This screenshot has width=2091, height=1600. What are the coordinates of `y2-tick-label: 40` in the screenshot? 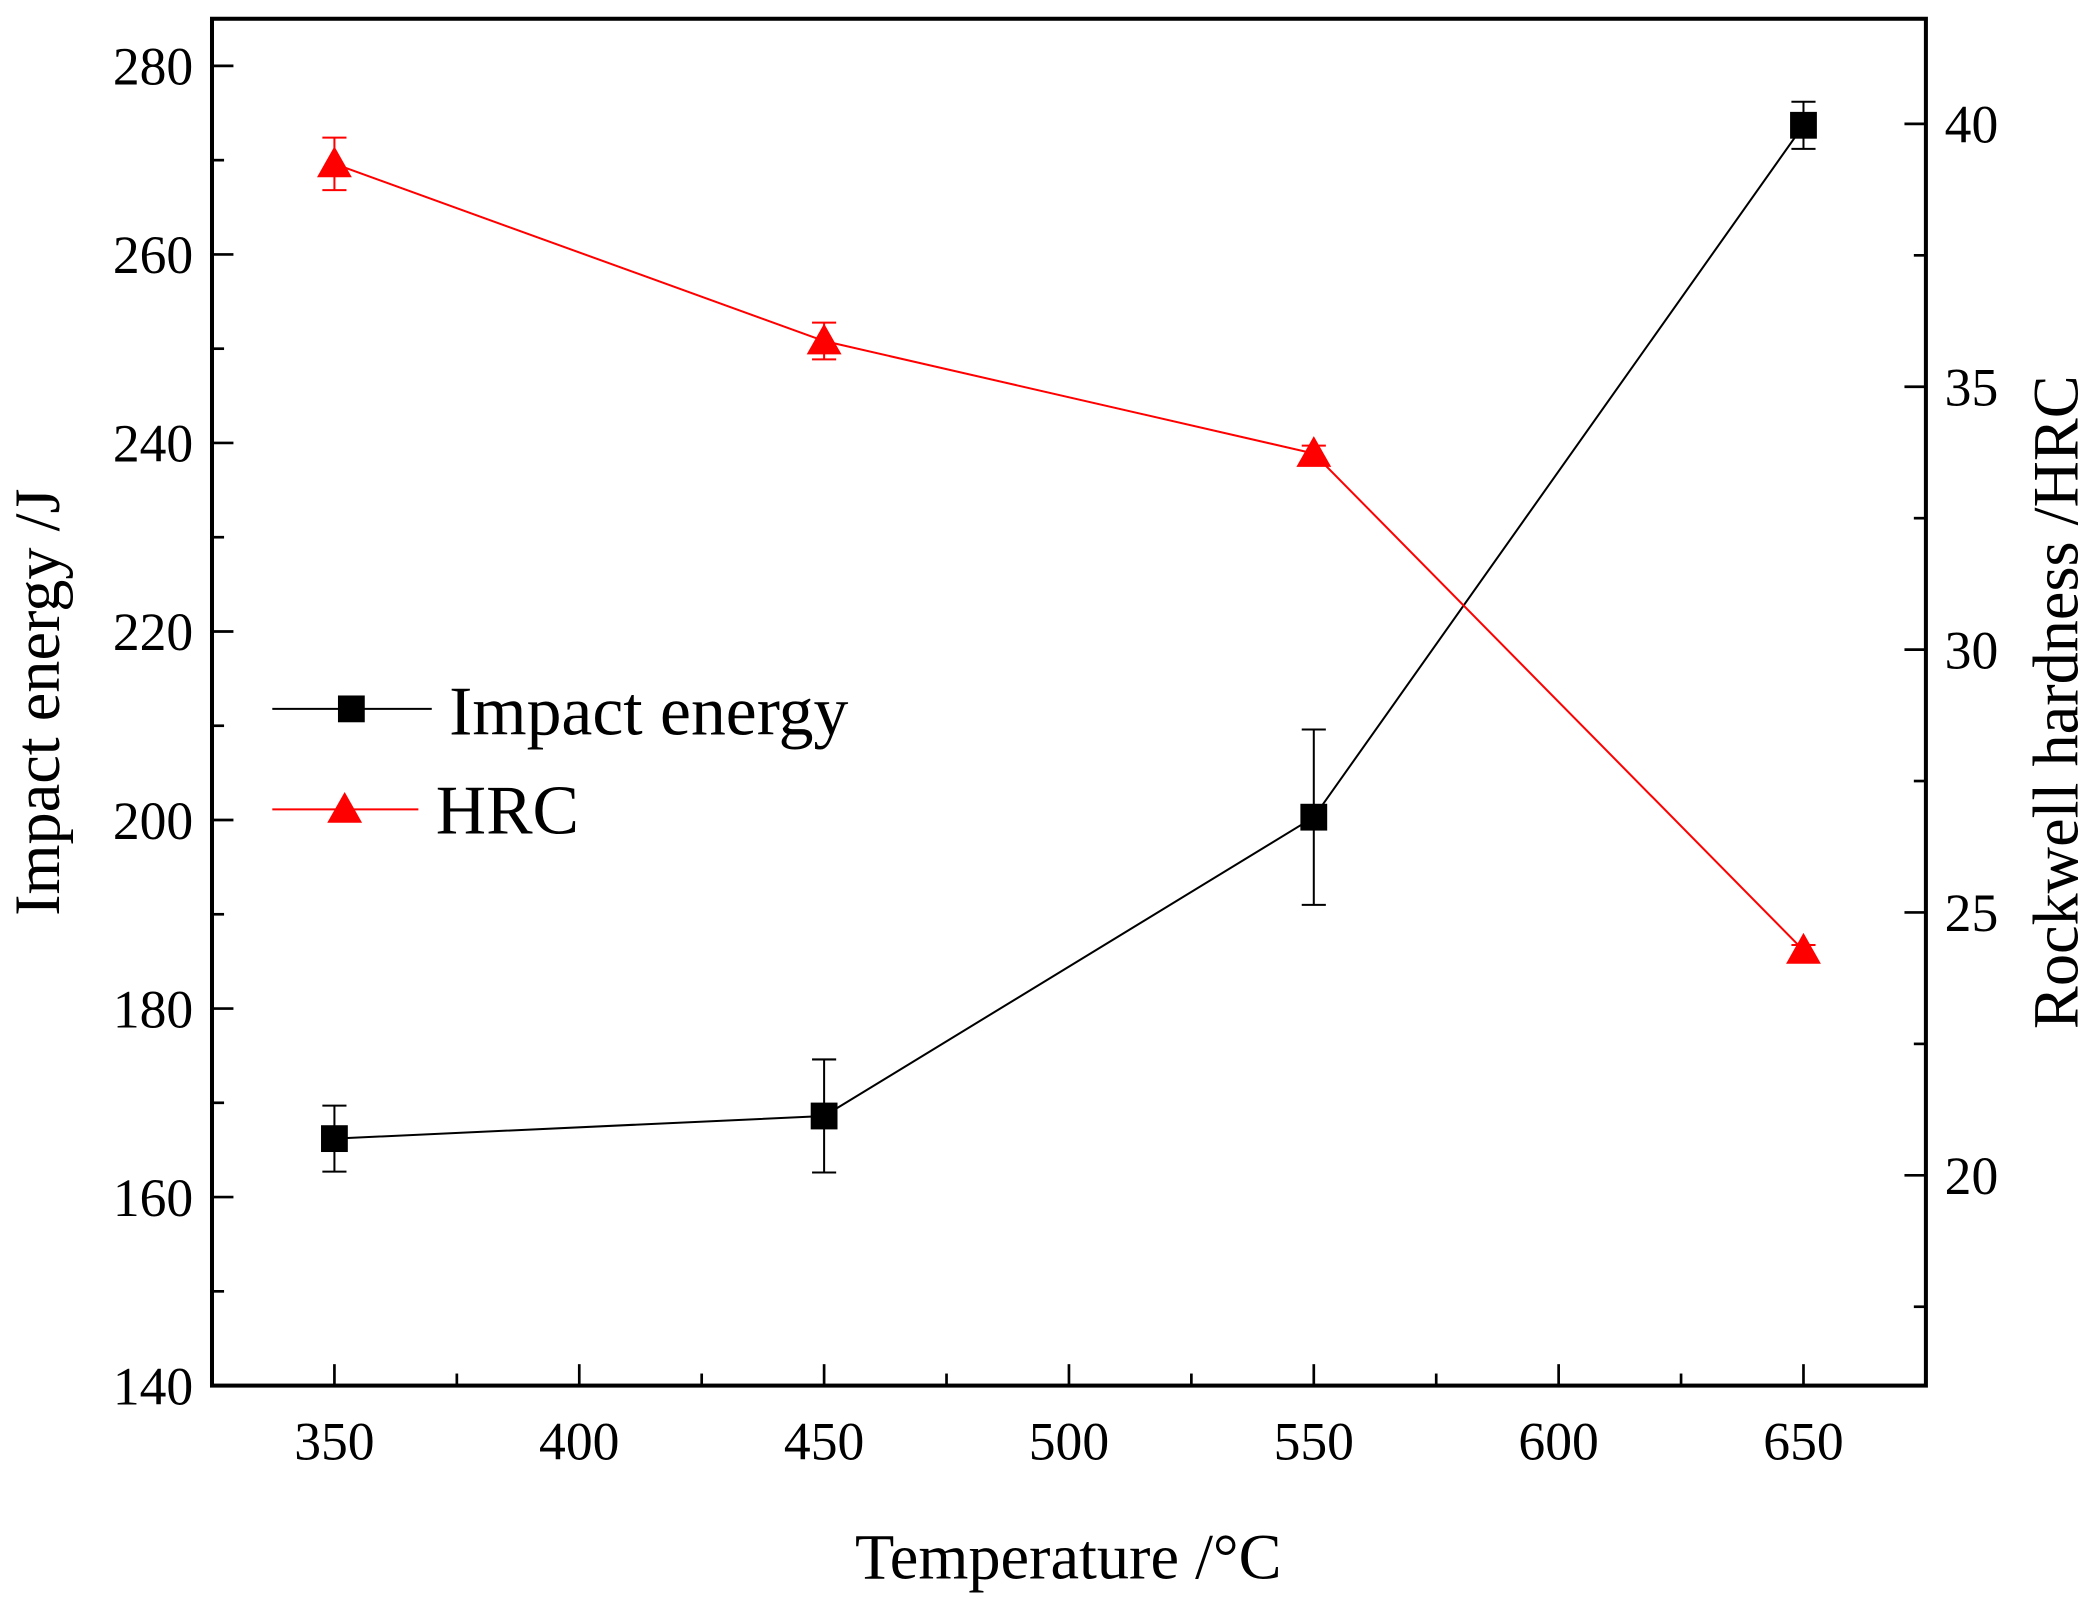 It's located at (1972, 125).